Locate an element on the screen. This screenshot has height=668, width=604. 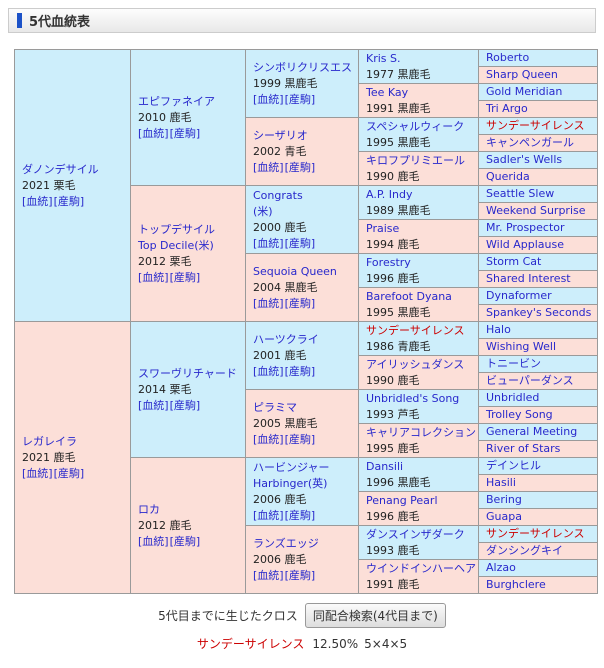
horse-link: キロフプリミエール is located at coordinates (415, 160).